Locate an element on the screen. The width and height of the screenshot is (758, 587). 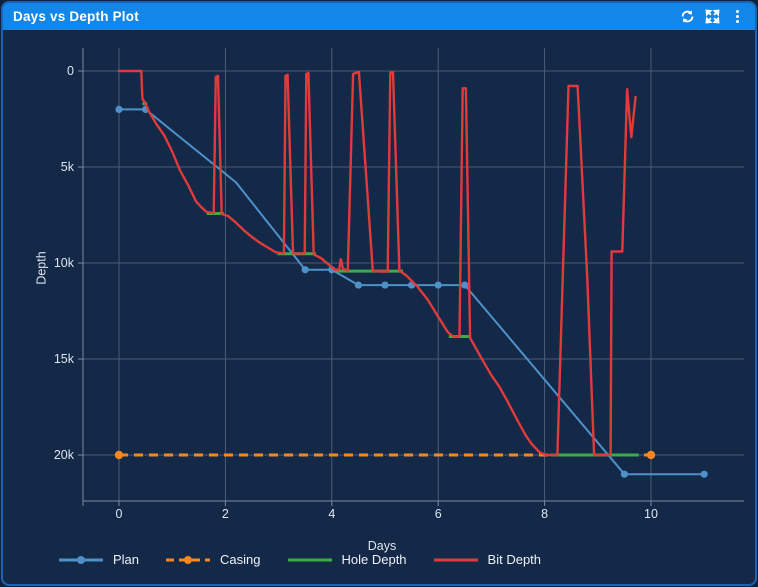
x-tick-label: 8 is located at coordinates (544, 514).